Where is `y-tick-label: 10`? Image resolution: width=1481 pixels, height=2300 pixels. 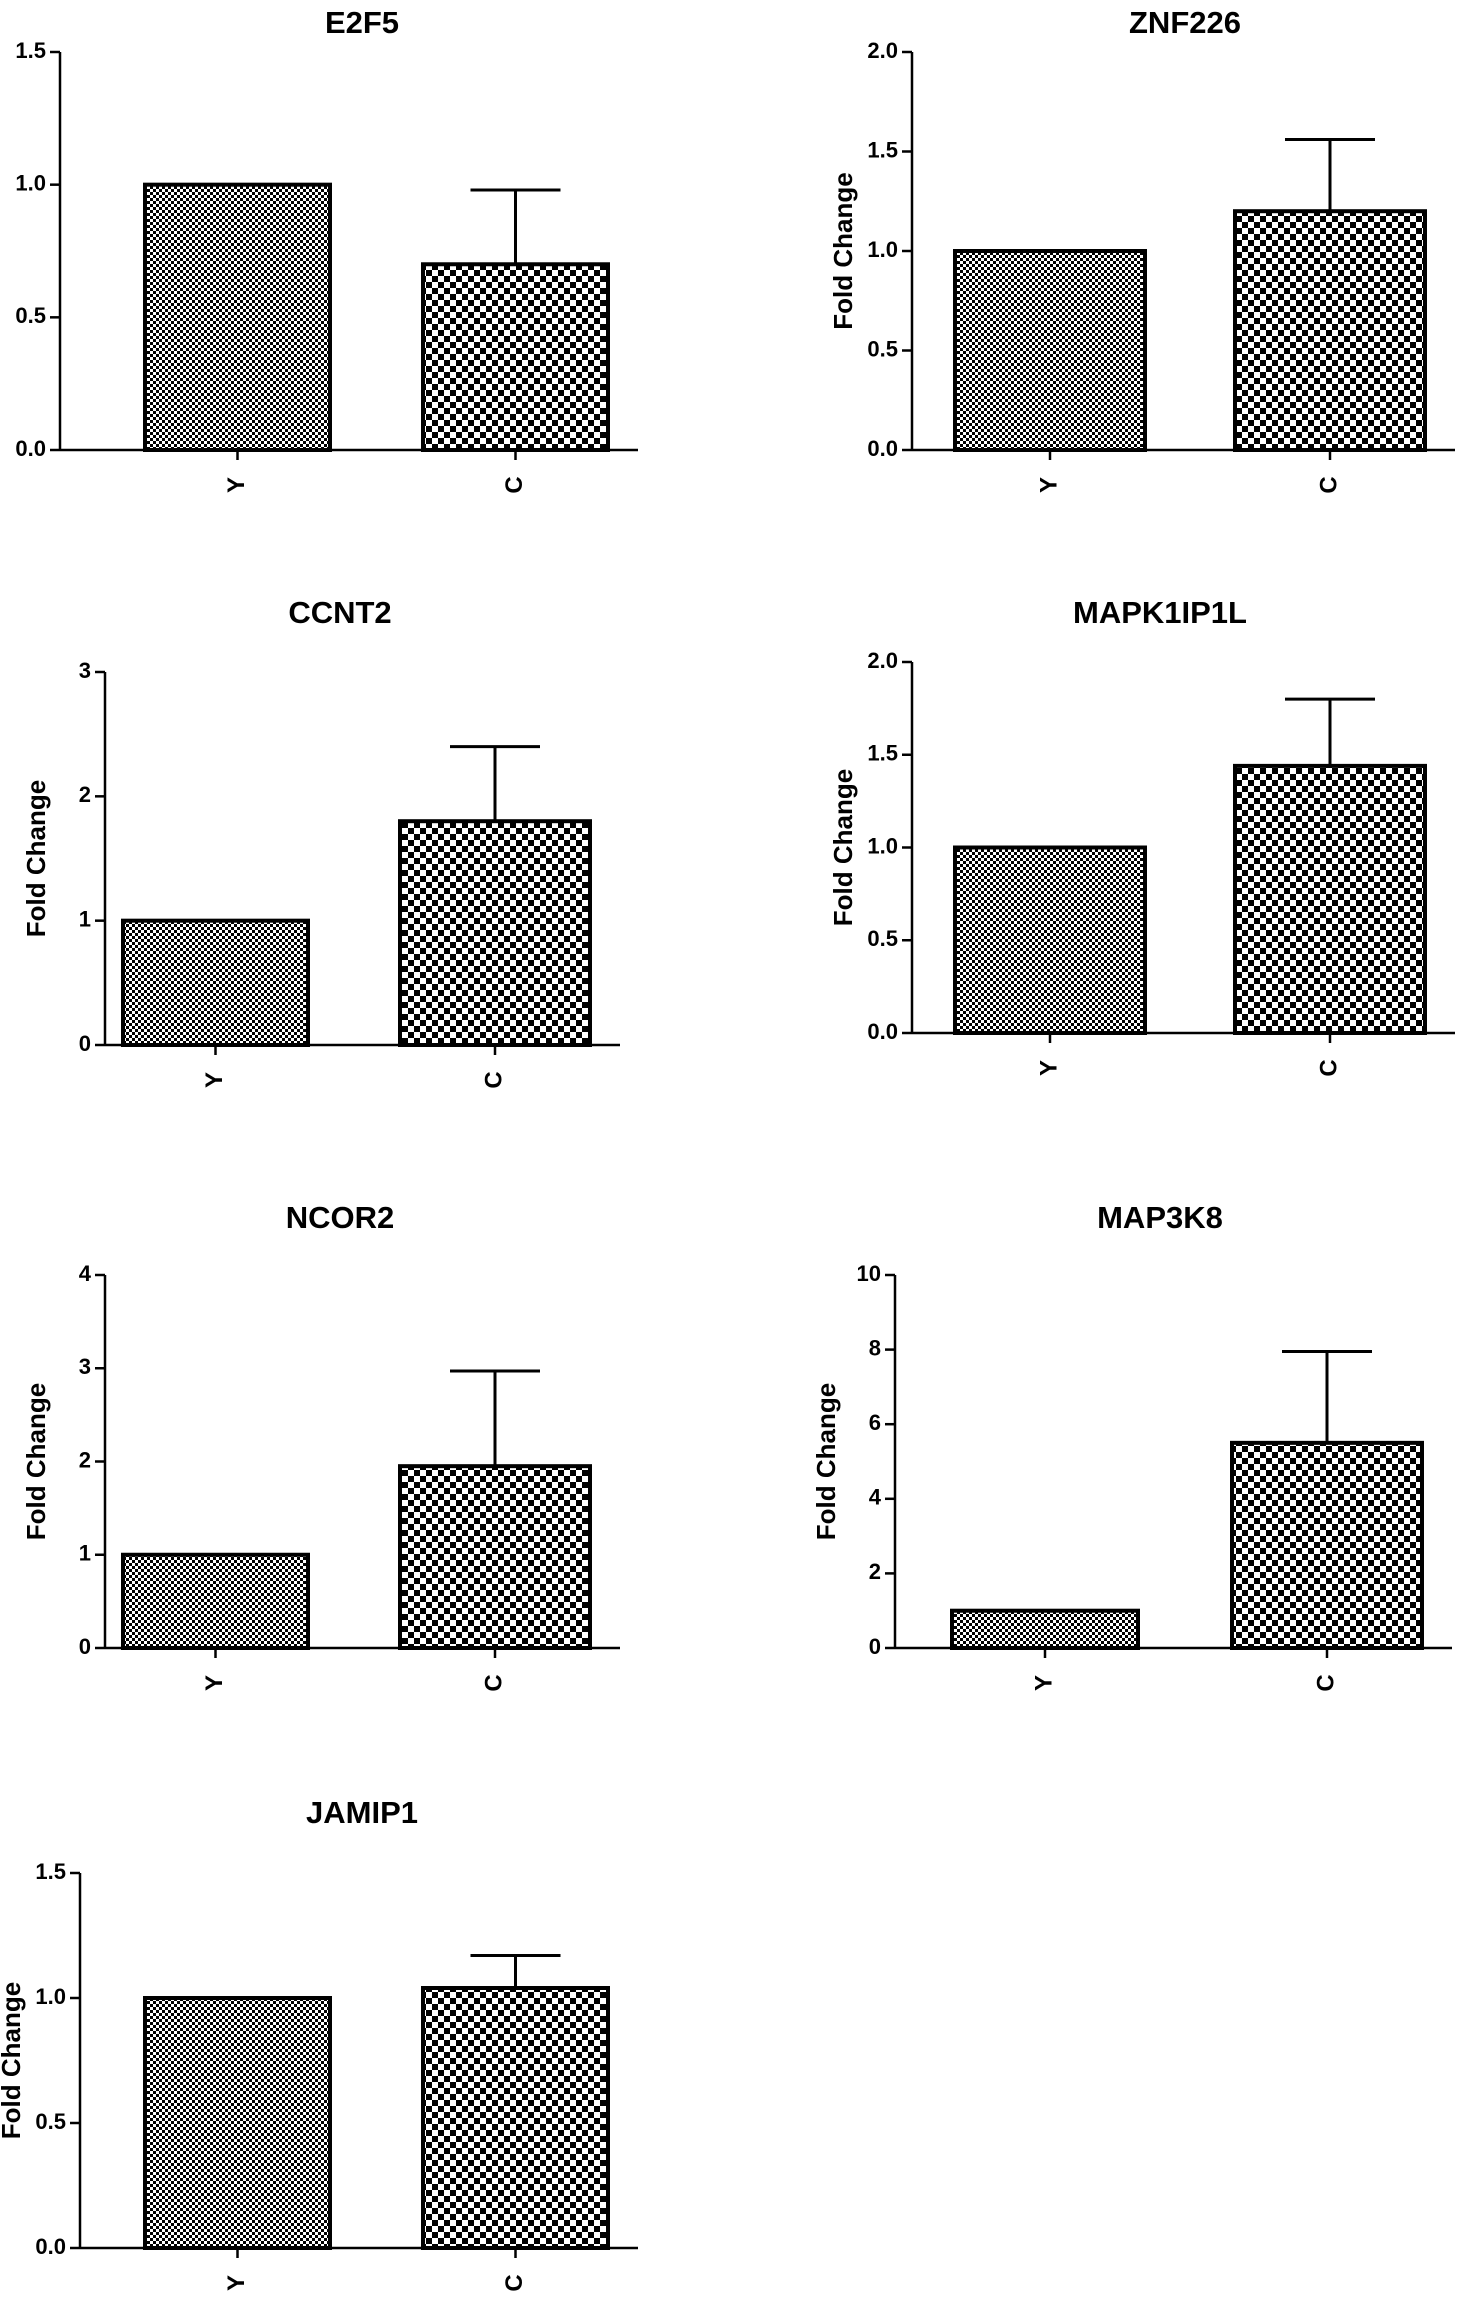
y-tick-label: 10 is located at coordinates (869, 1273).